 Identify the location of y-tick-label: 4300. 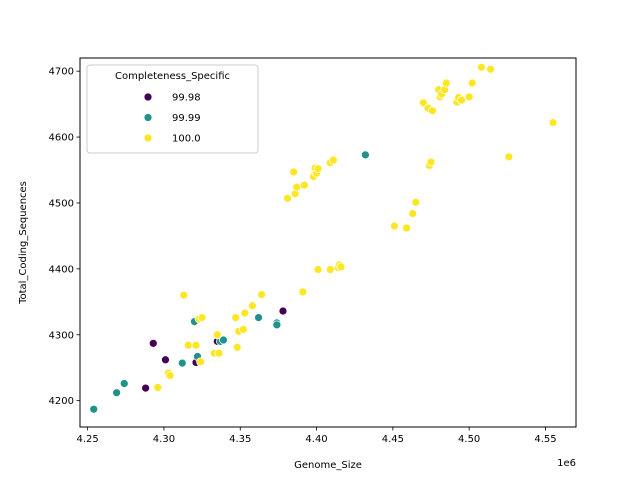
(61, 335).